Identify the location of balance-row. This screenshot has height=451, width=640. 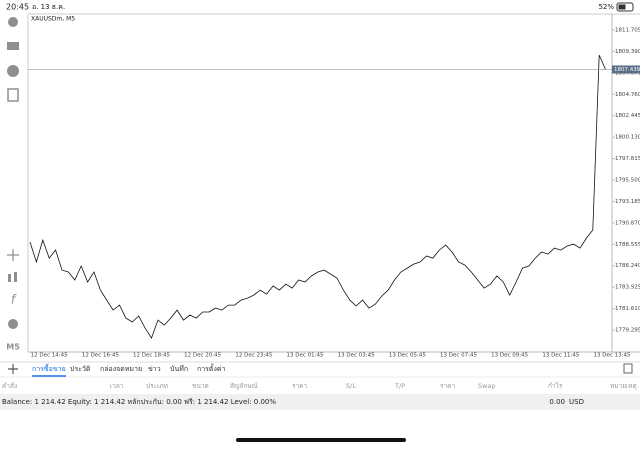
(320, 402).